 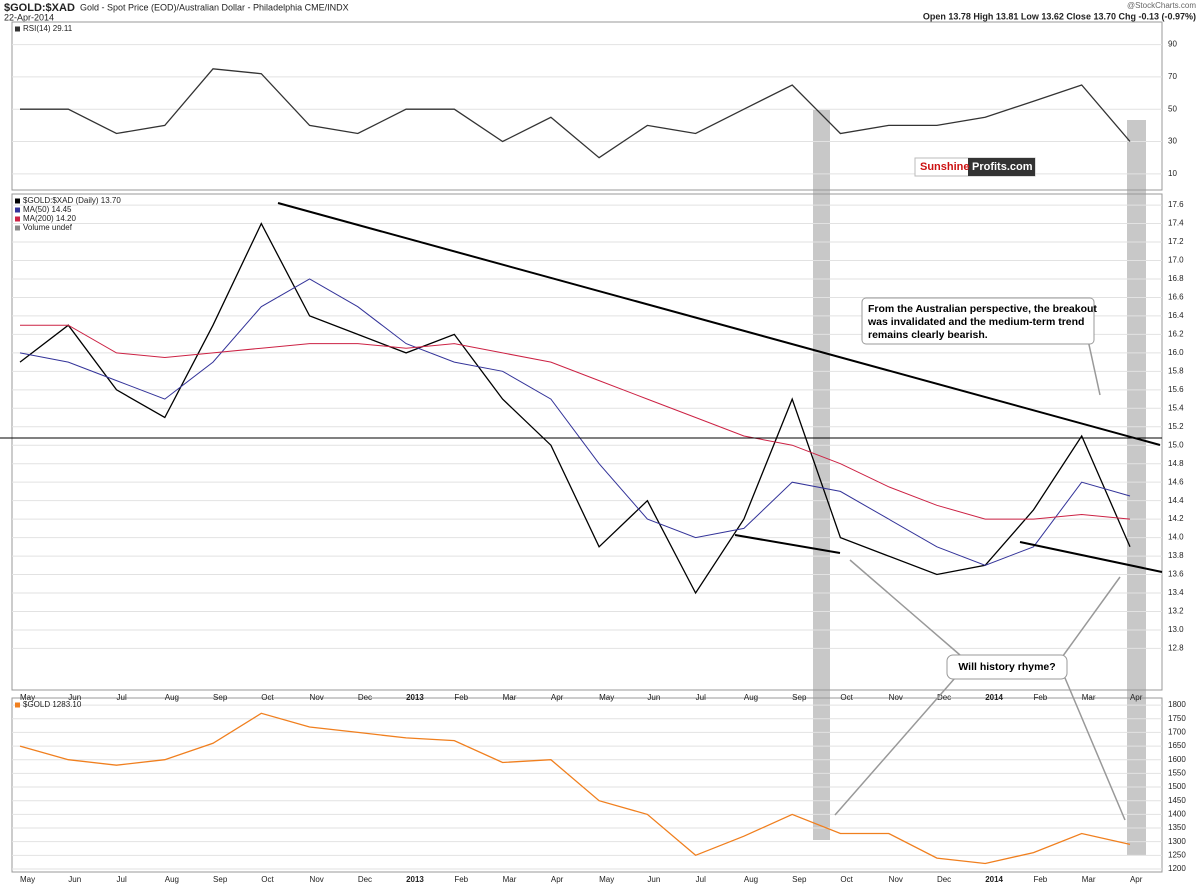 What do you see at coordinates (1177, 854) in the screenshot?
I see `y-tick-label: 1250` at bounding box center [1177, 854].